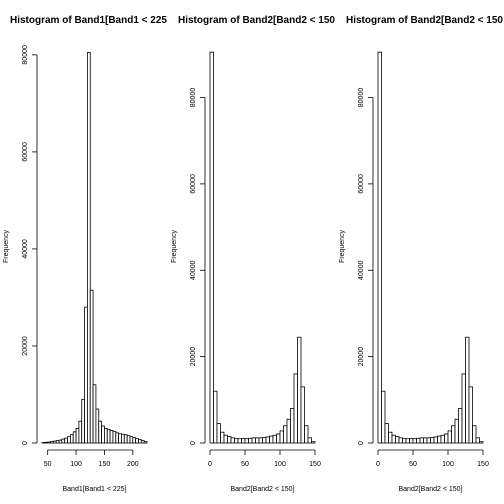 Image resolution: width=504 pixels, height=504 pixels. I want to click on y-tick-label: 20000, so click(193, 357).